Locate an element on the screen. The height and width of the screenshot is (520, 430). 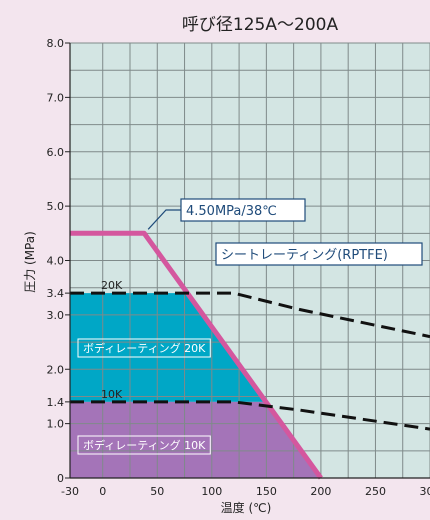
x-tick-label: 300 is located at coordinates (425, 491).